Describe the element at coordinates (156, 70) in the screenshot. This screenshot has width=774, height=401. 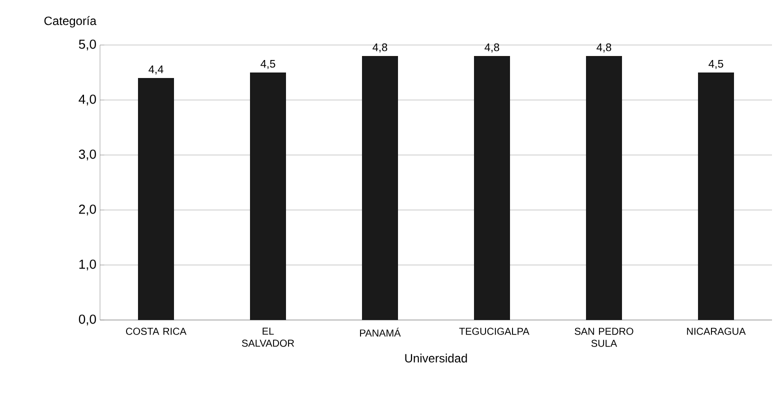
I see `data-label: 4,4` at that location.